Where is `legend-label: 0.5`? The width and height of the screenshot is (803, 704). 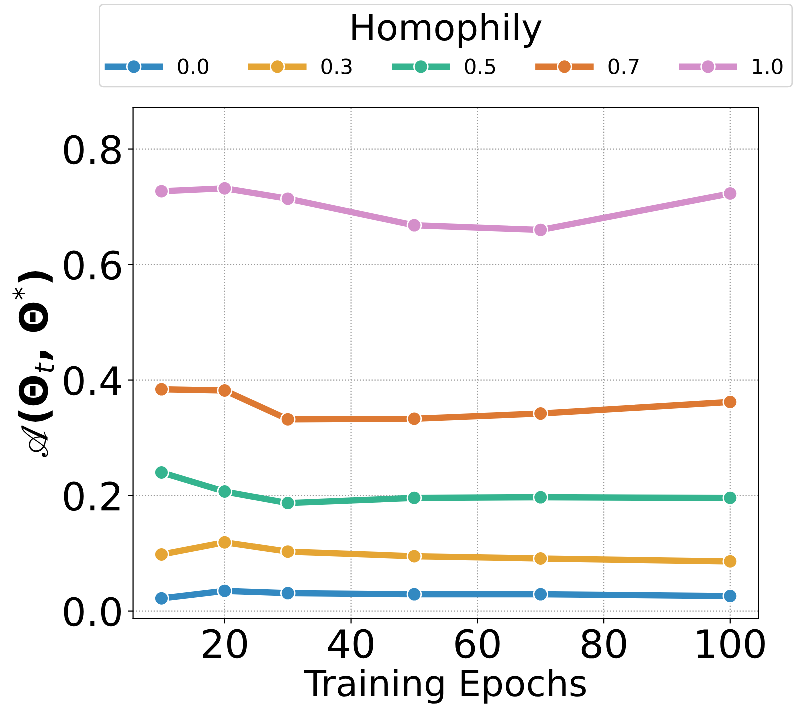
legend-label: 0.5 is located at coordinates (480, 66).